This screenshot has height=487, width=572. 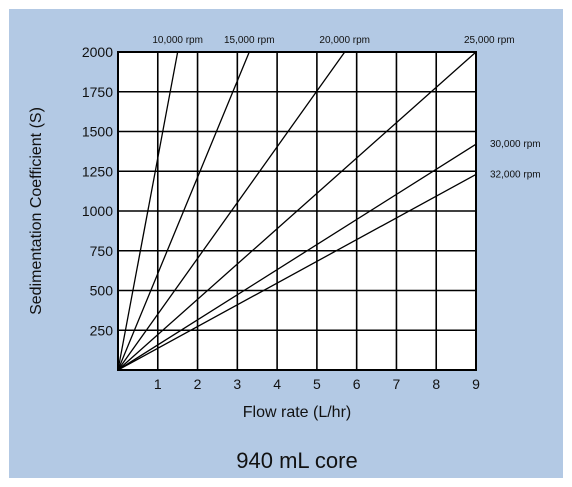 What do you see at coordinates (489, 40) in the screenshot?
I see `series-label: 25,000 rpm` at bounding box center [489, 40].